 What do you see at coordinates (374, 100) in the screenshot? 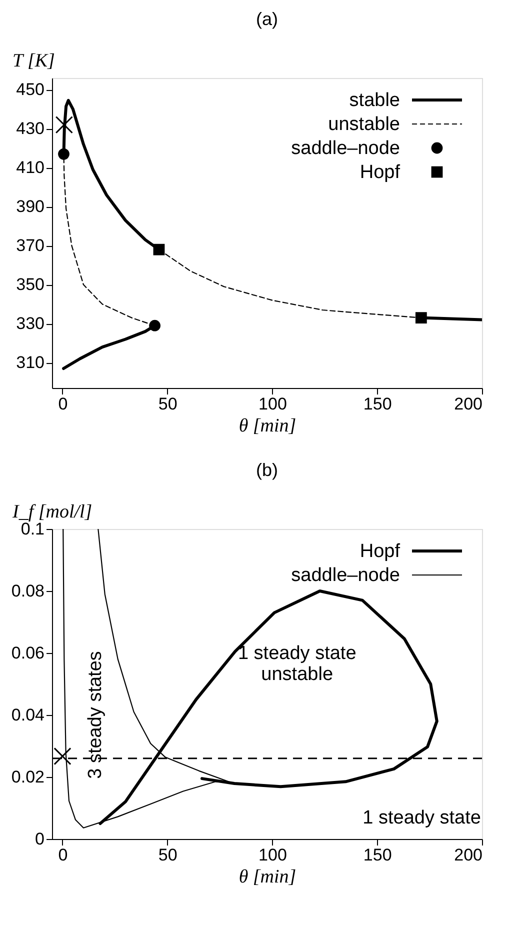
I see `legend-label: stable` at bounding box center [374, 100].